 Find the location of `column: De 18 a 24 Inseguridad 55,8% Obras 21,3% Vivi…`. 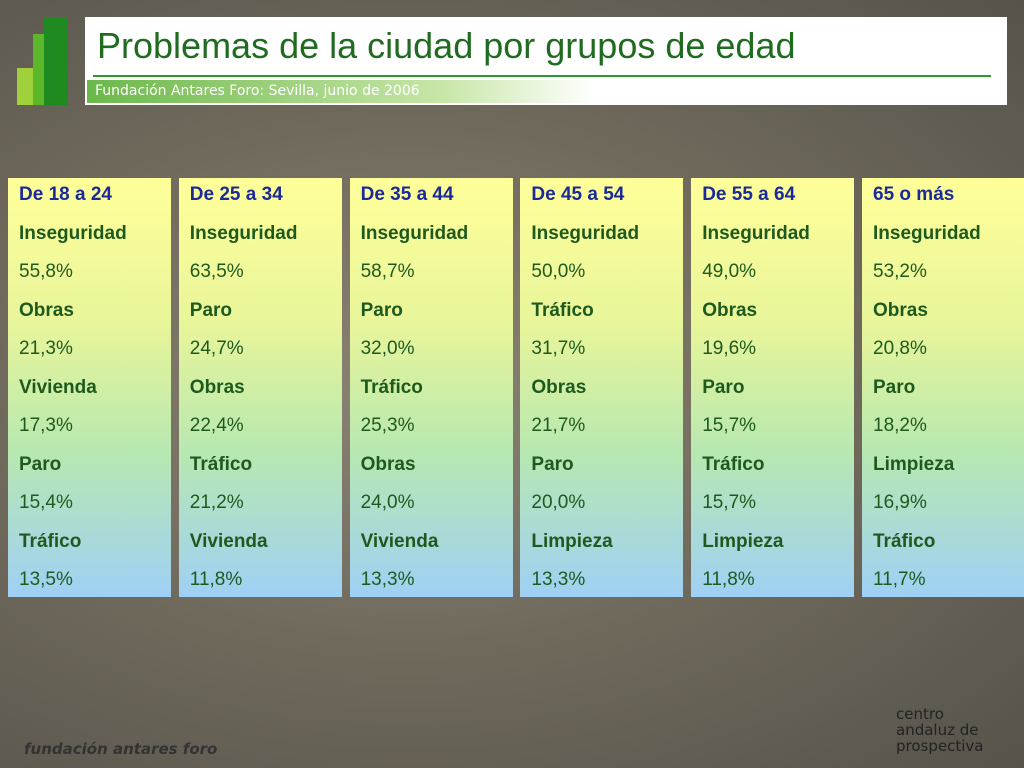

column: De 18 a 24 Inseguridad 55,8% Obras 21,3% Vivi… is located at coordinates (89, 387).